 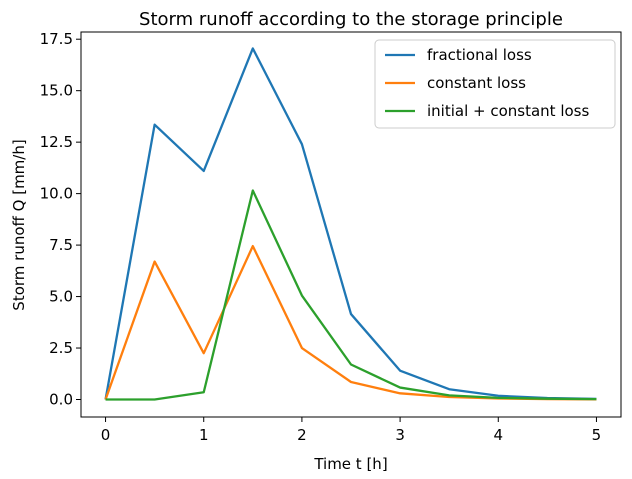 What do you see at coordinates (479, 55) in the screenshot?
I see `legend-label: fractional loss` at bounding box center [479, 55].